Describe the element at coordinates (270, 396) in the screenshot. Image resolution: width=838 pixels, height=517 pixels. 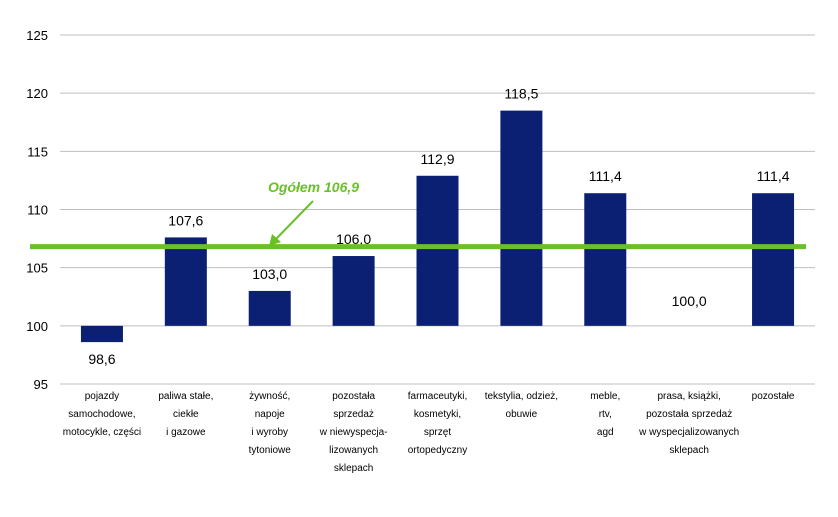
I see `category-label-line: żywność,` at that location.